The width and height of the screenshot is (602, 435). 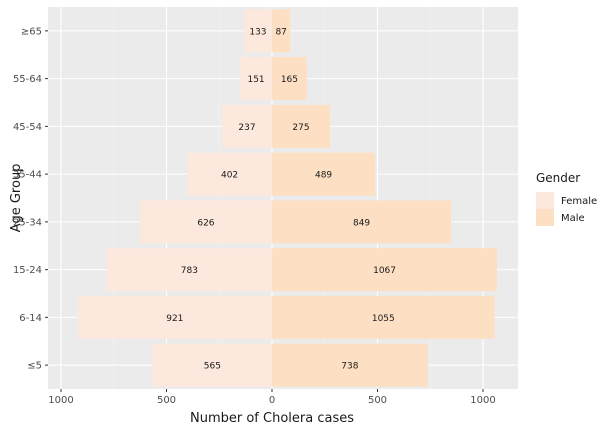 I want to click on bar-female-≤5, so click(x=212, y=365).